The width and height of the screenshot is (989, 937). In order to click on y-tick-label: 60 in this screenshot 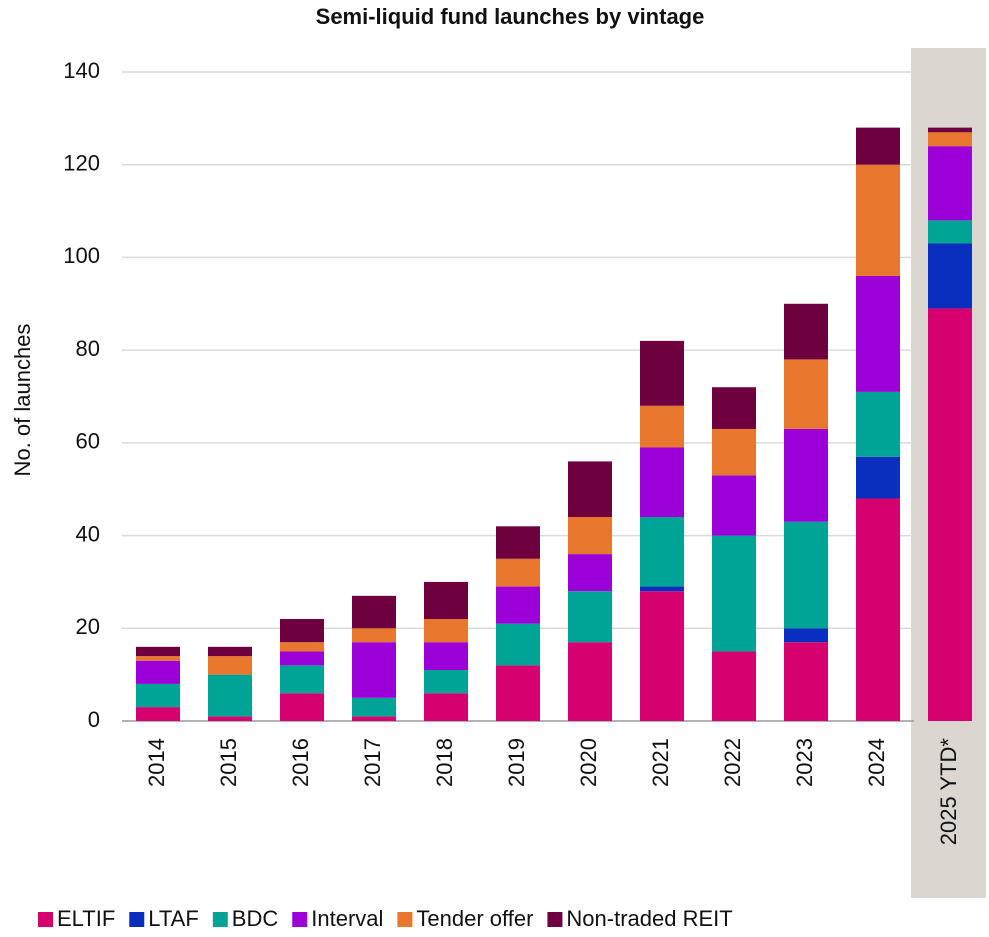, I will do `click(88, 441)`.